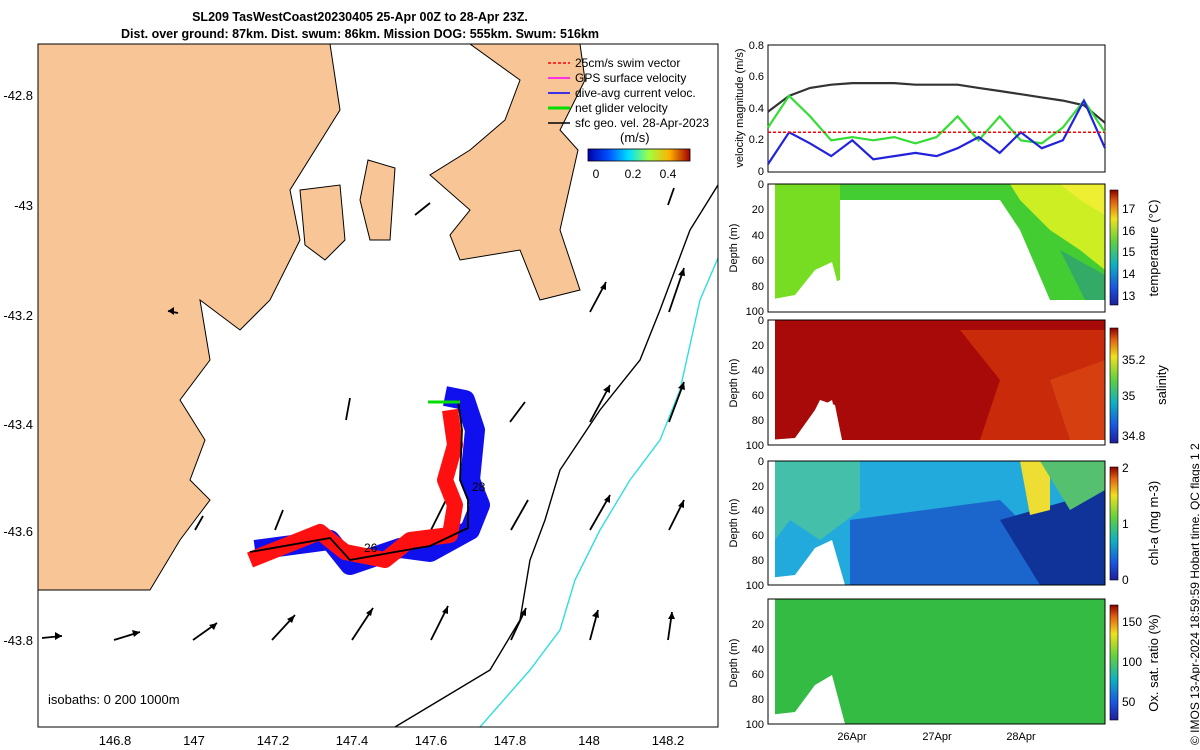 The image size is (1200, 750). I want to click on temperature-cbar-tick: 13, so click(1129, 296).